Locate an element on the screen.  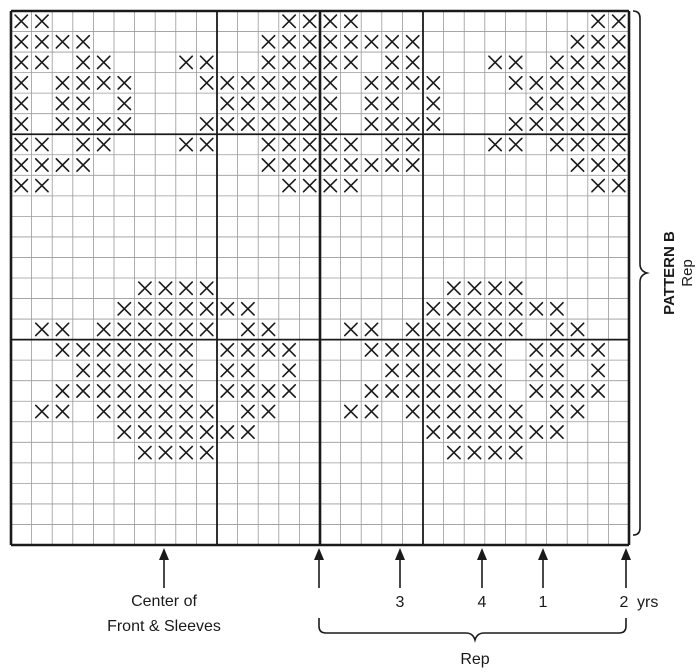
pattern-b-label: PATTERN B is located at coordinates (669, 273).